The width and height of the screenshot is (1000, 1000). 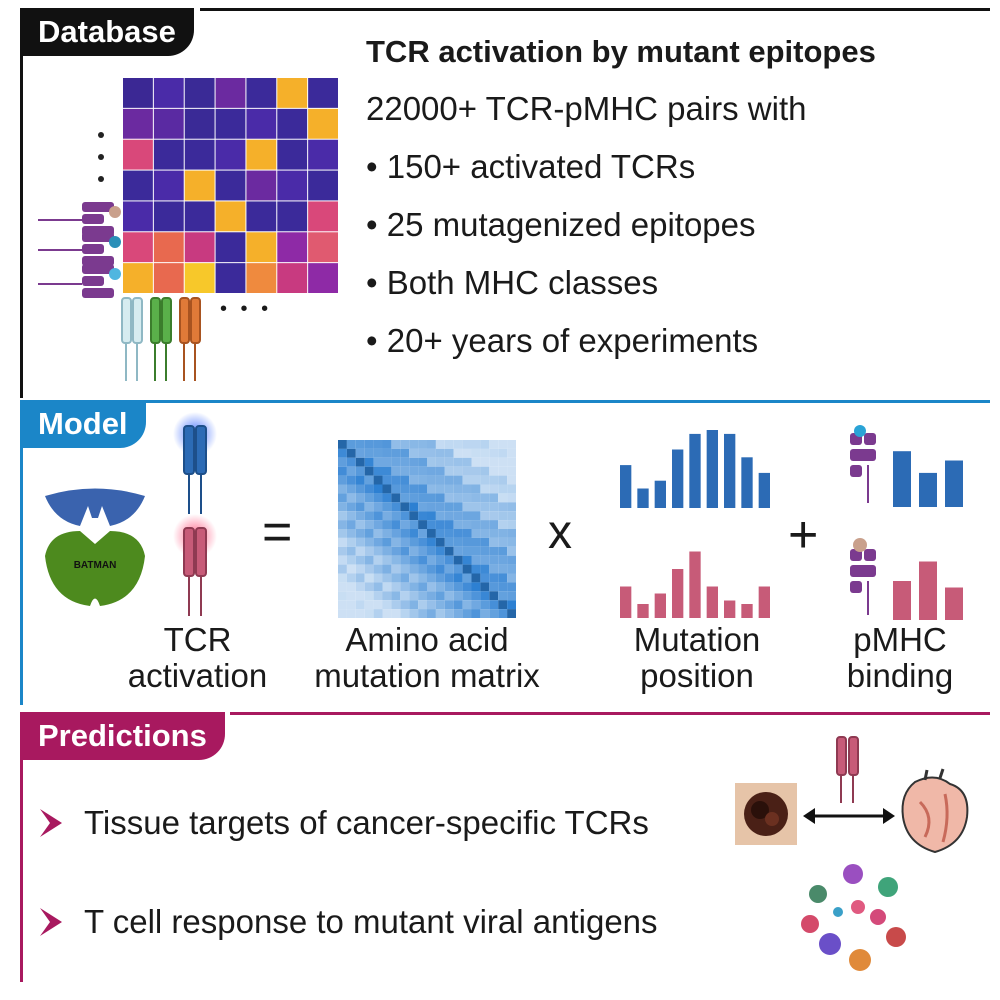 What do you see at coordinates (565, 401) in the screenshot?
I see `model-border-top` at bounding box center [565, 401].